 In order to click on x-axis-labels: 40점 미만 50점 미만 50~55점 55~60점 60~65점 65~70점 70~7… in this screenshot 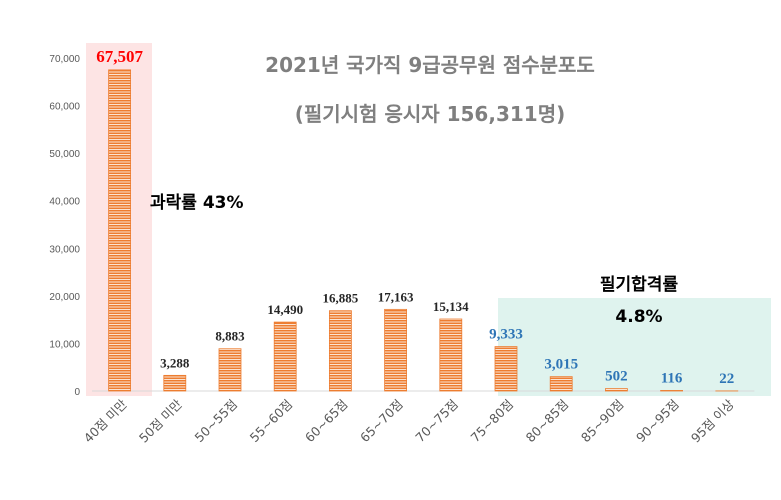, I will do `click(409, 420)`.